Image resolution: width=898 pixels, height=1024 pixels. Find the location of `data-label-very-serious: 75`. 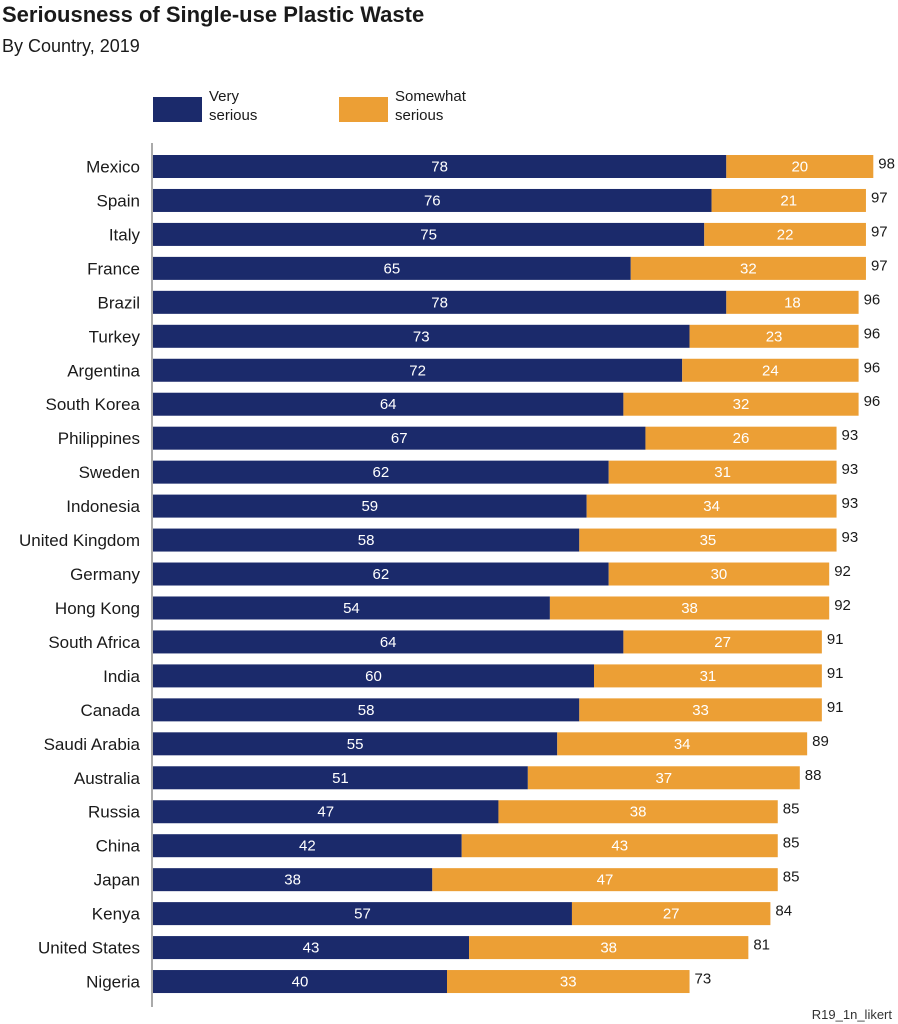

data-label-very-serious: 75 is located at coordinates (428, 234).